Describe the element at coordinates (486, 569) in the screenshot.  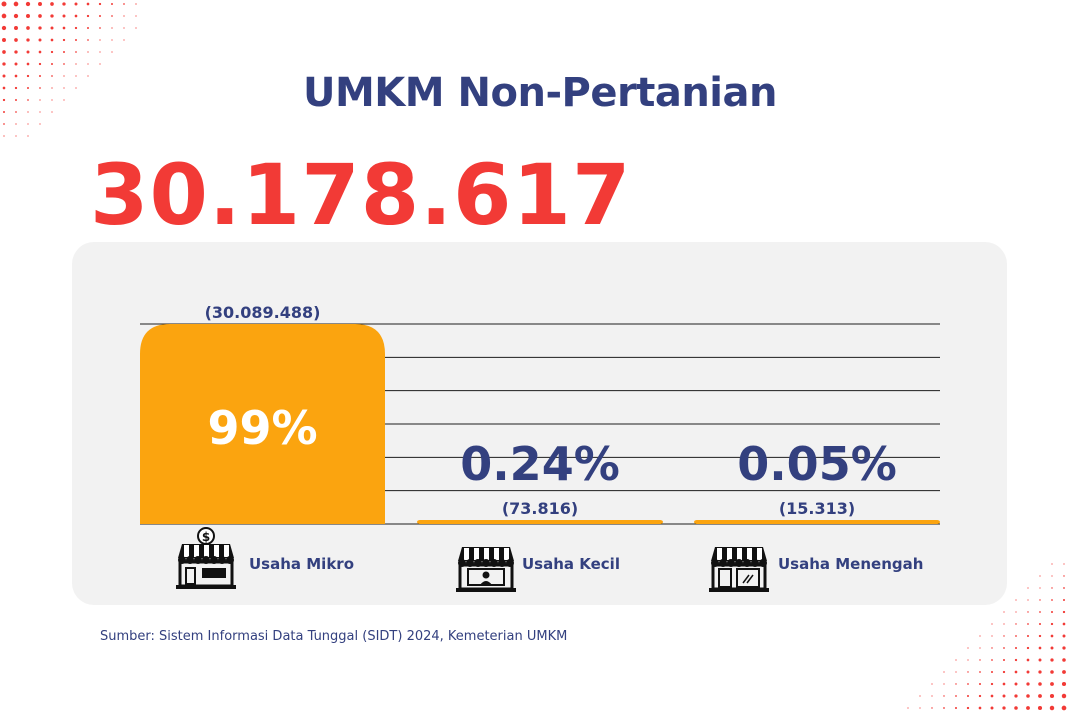
I see `kiosk-shop-icon` at that location.